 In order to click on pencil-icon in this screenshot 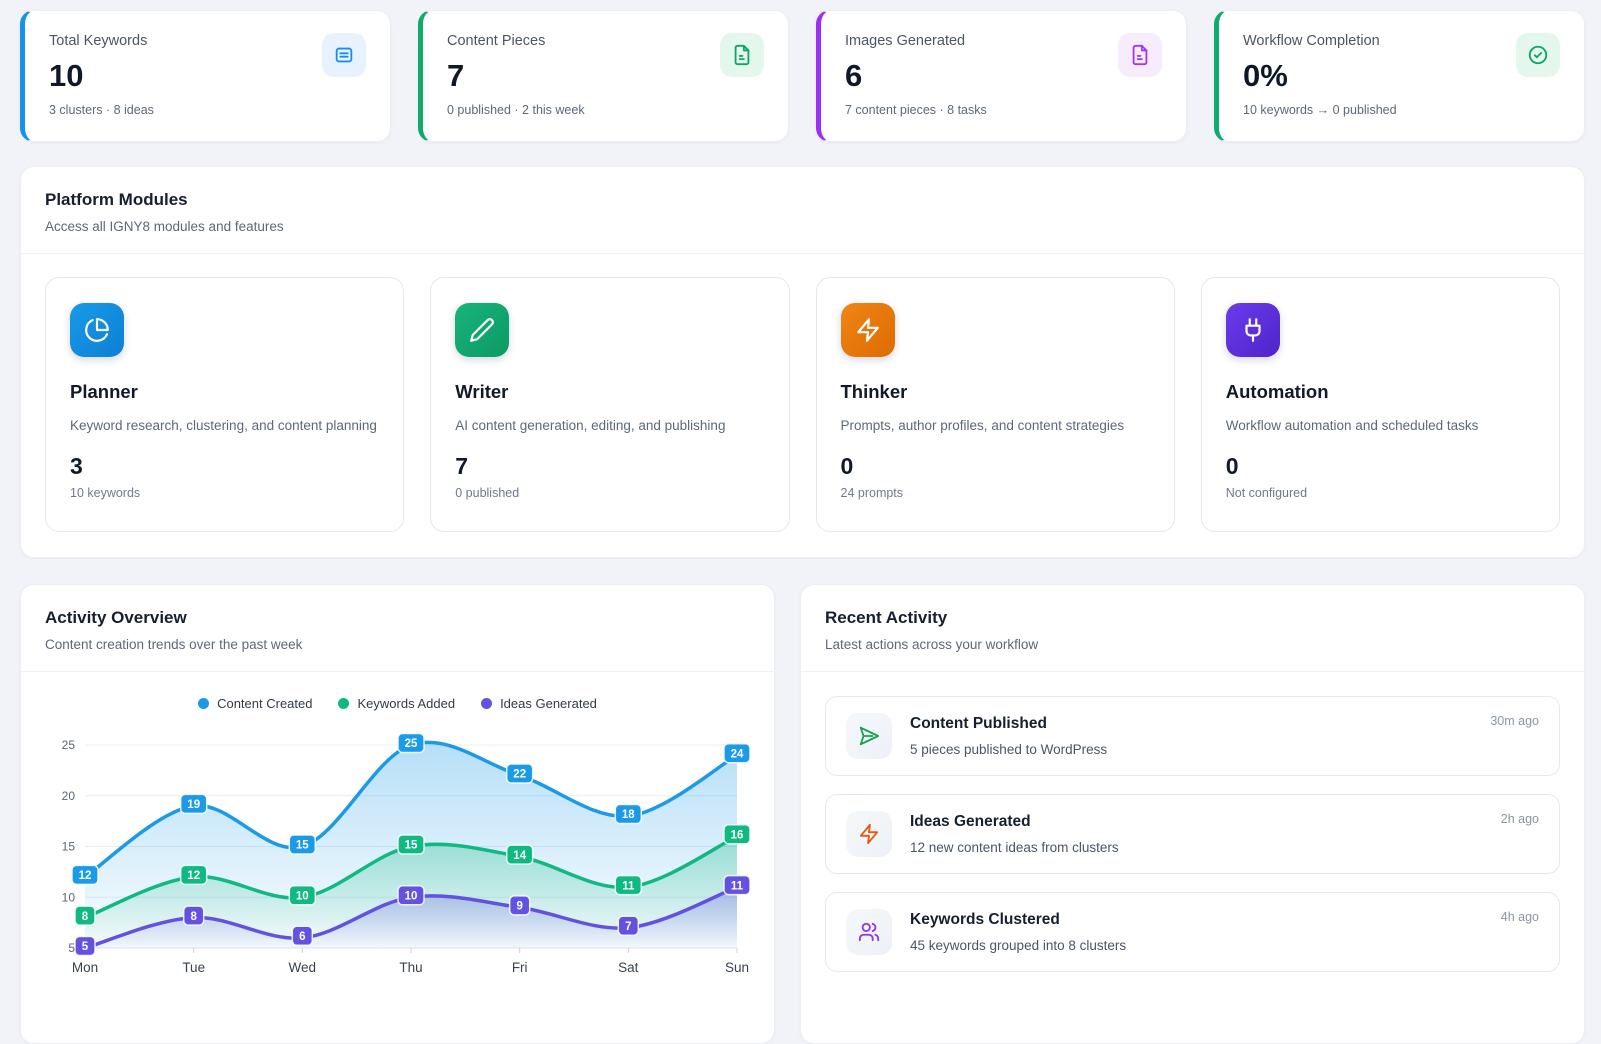, I will do `click(482, 330)`.